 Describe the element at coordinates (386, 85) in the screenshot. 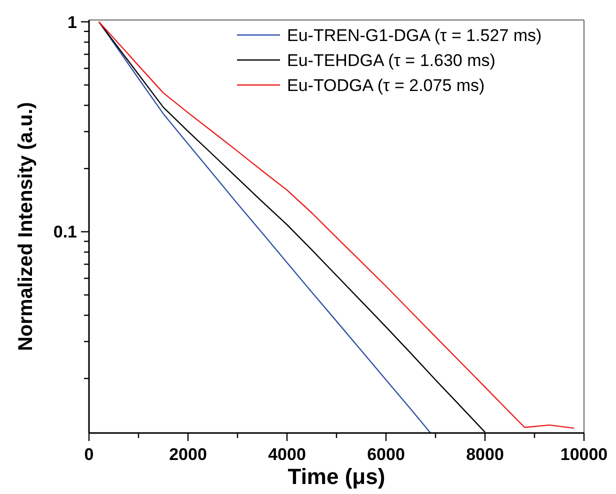

I see `legend-label: Eu-TODGA (τ = 2.075 ms)` at that location.